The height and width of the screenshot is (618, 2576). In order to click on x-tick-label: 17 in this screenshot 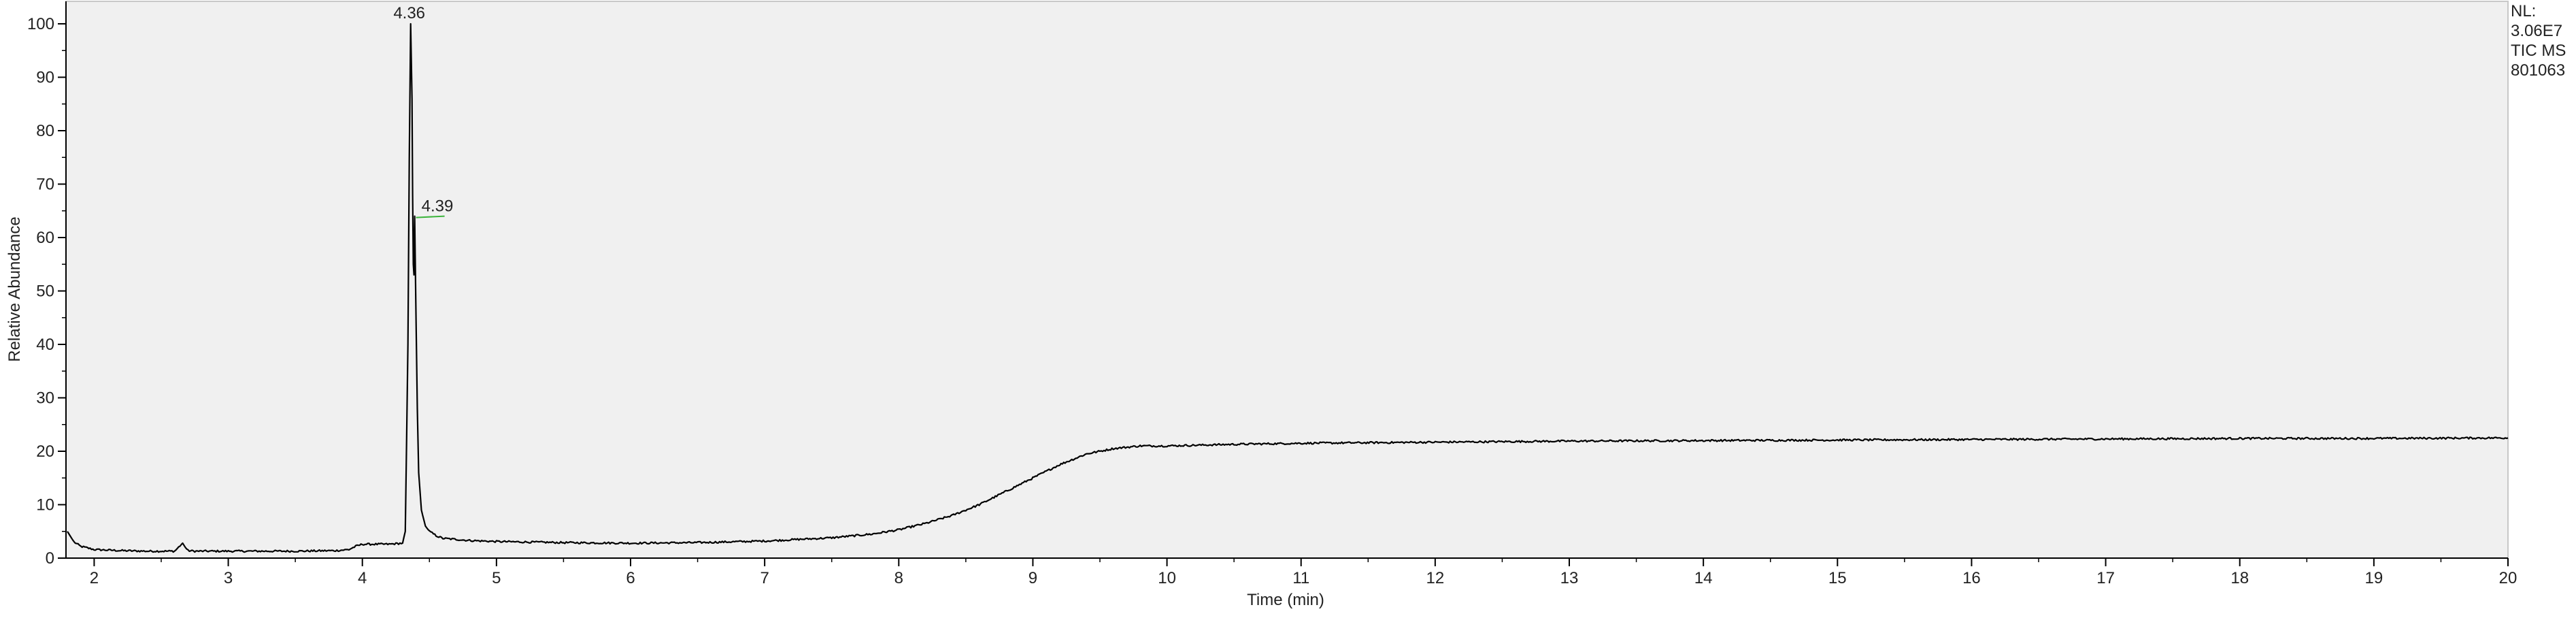, I will do `click(2105, 578)`.